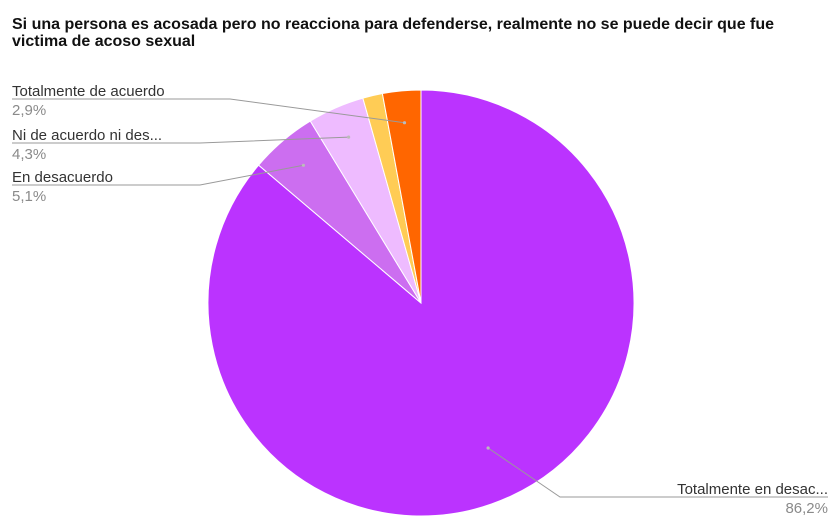 The image size is (831, 523). What do you see at coordinates (29, 196) in the screenshot?
I see `slice-value-1: 5,1%` at bounding box center [29, 196].